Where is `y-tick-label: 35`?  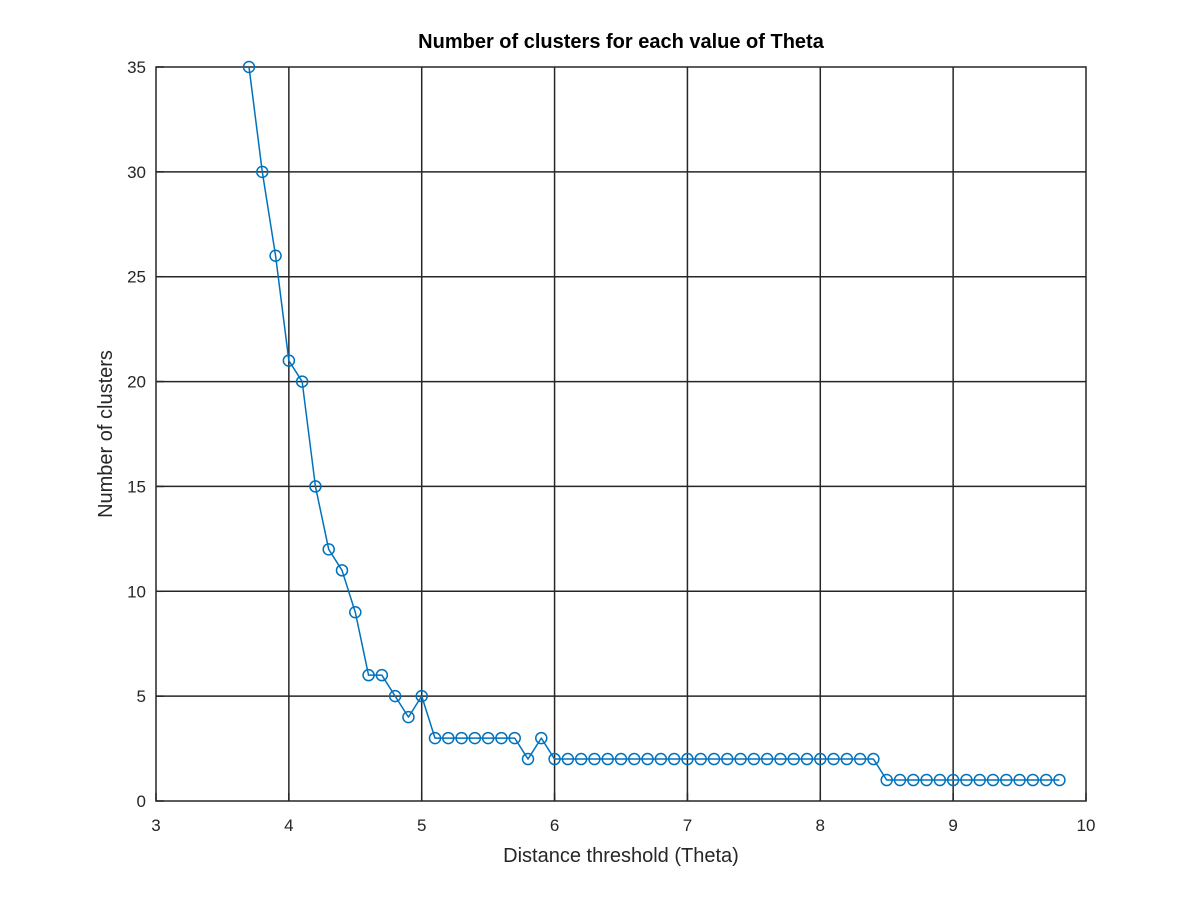 y-tick-label: 35 is located at coordinates (136, 67).